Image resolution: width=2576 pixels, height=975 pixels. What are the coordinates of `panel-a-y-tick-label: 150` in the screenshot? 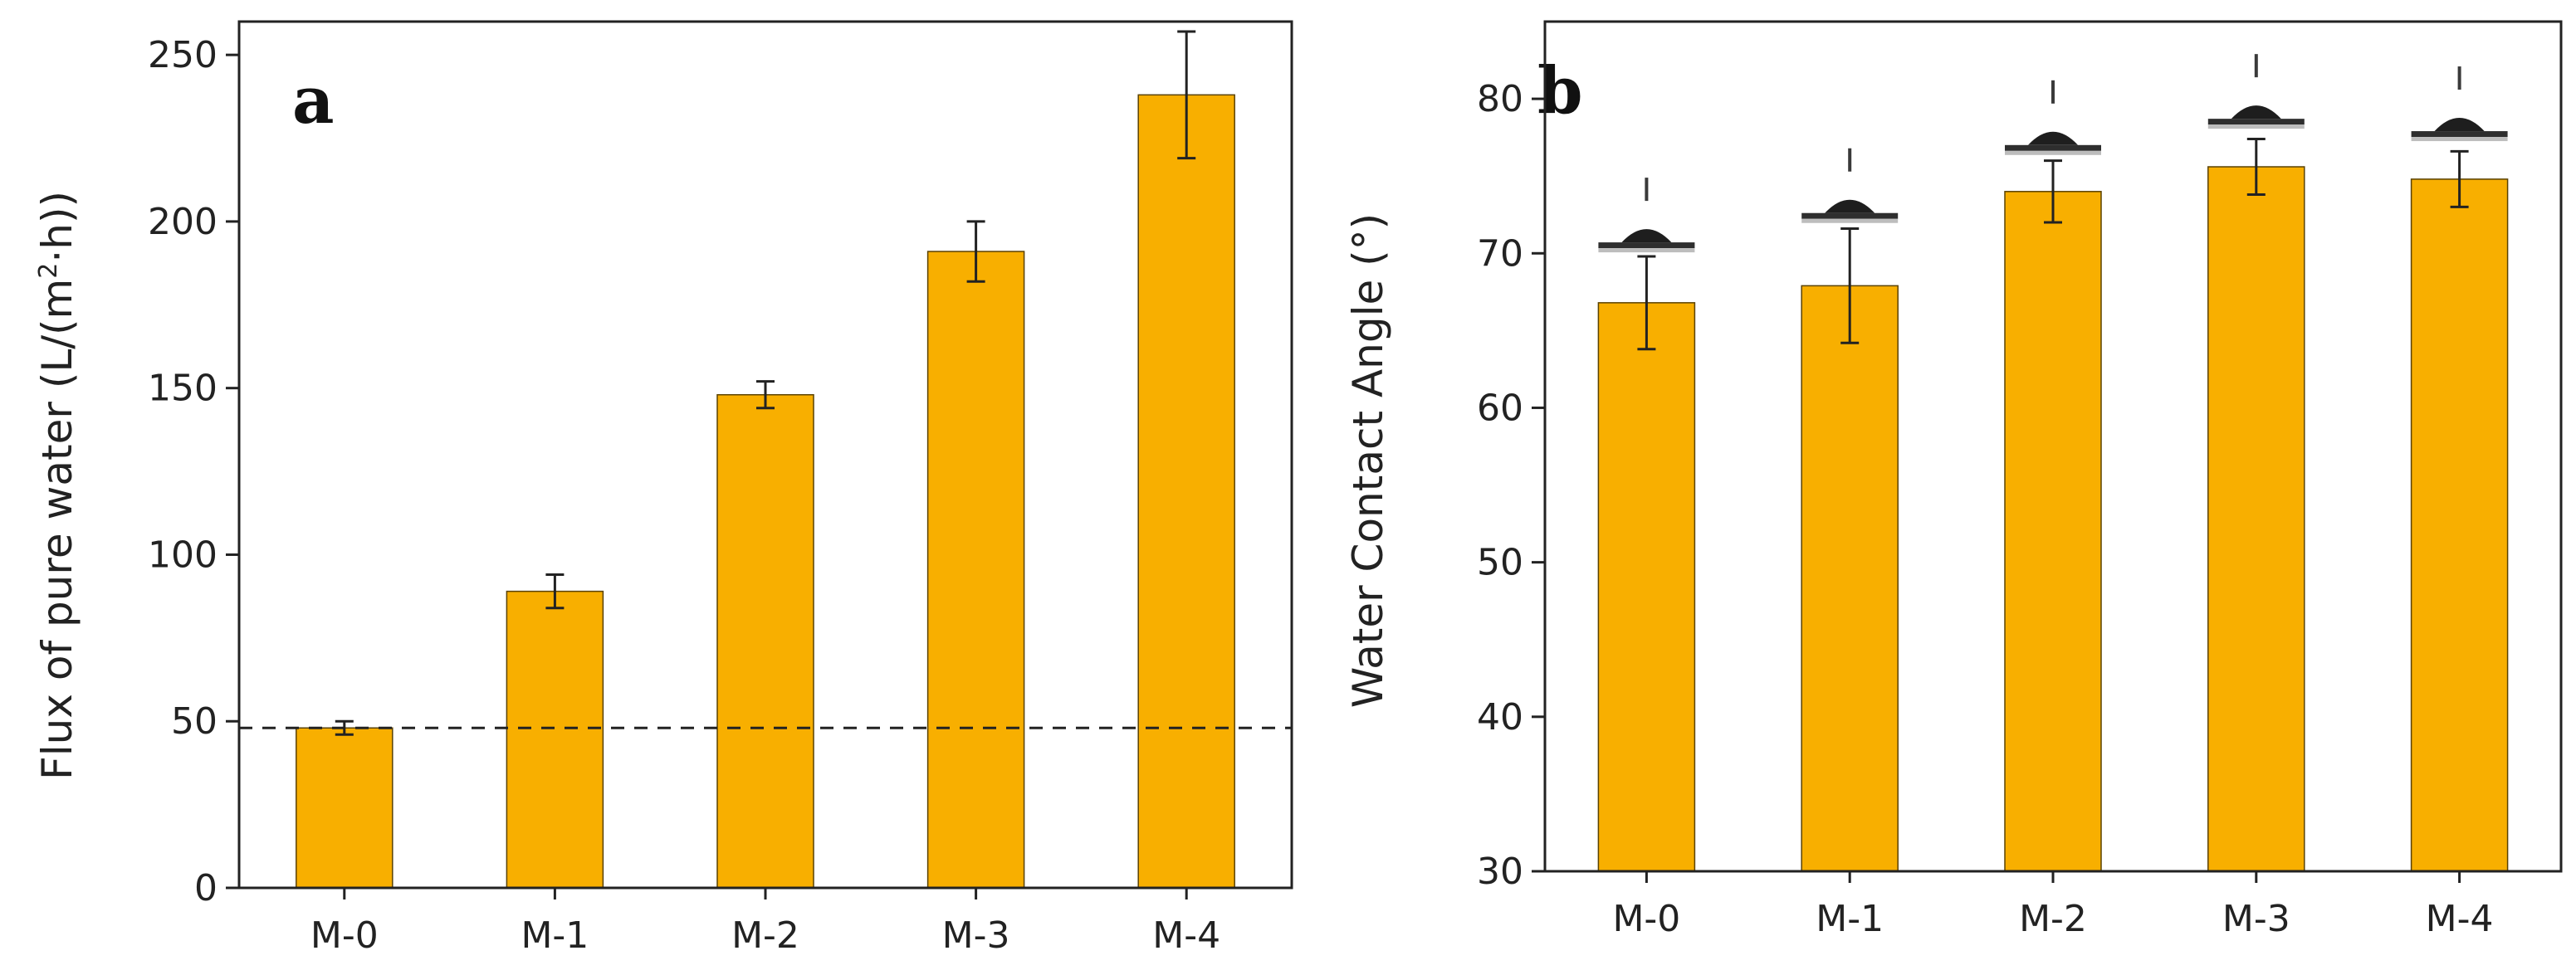 It's located at (183, 389).